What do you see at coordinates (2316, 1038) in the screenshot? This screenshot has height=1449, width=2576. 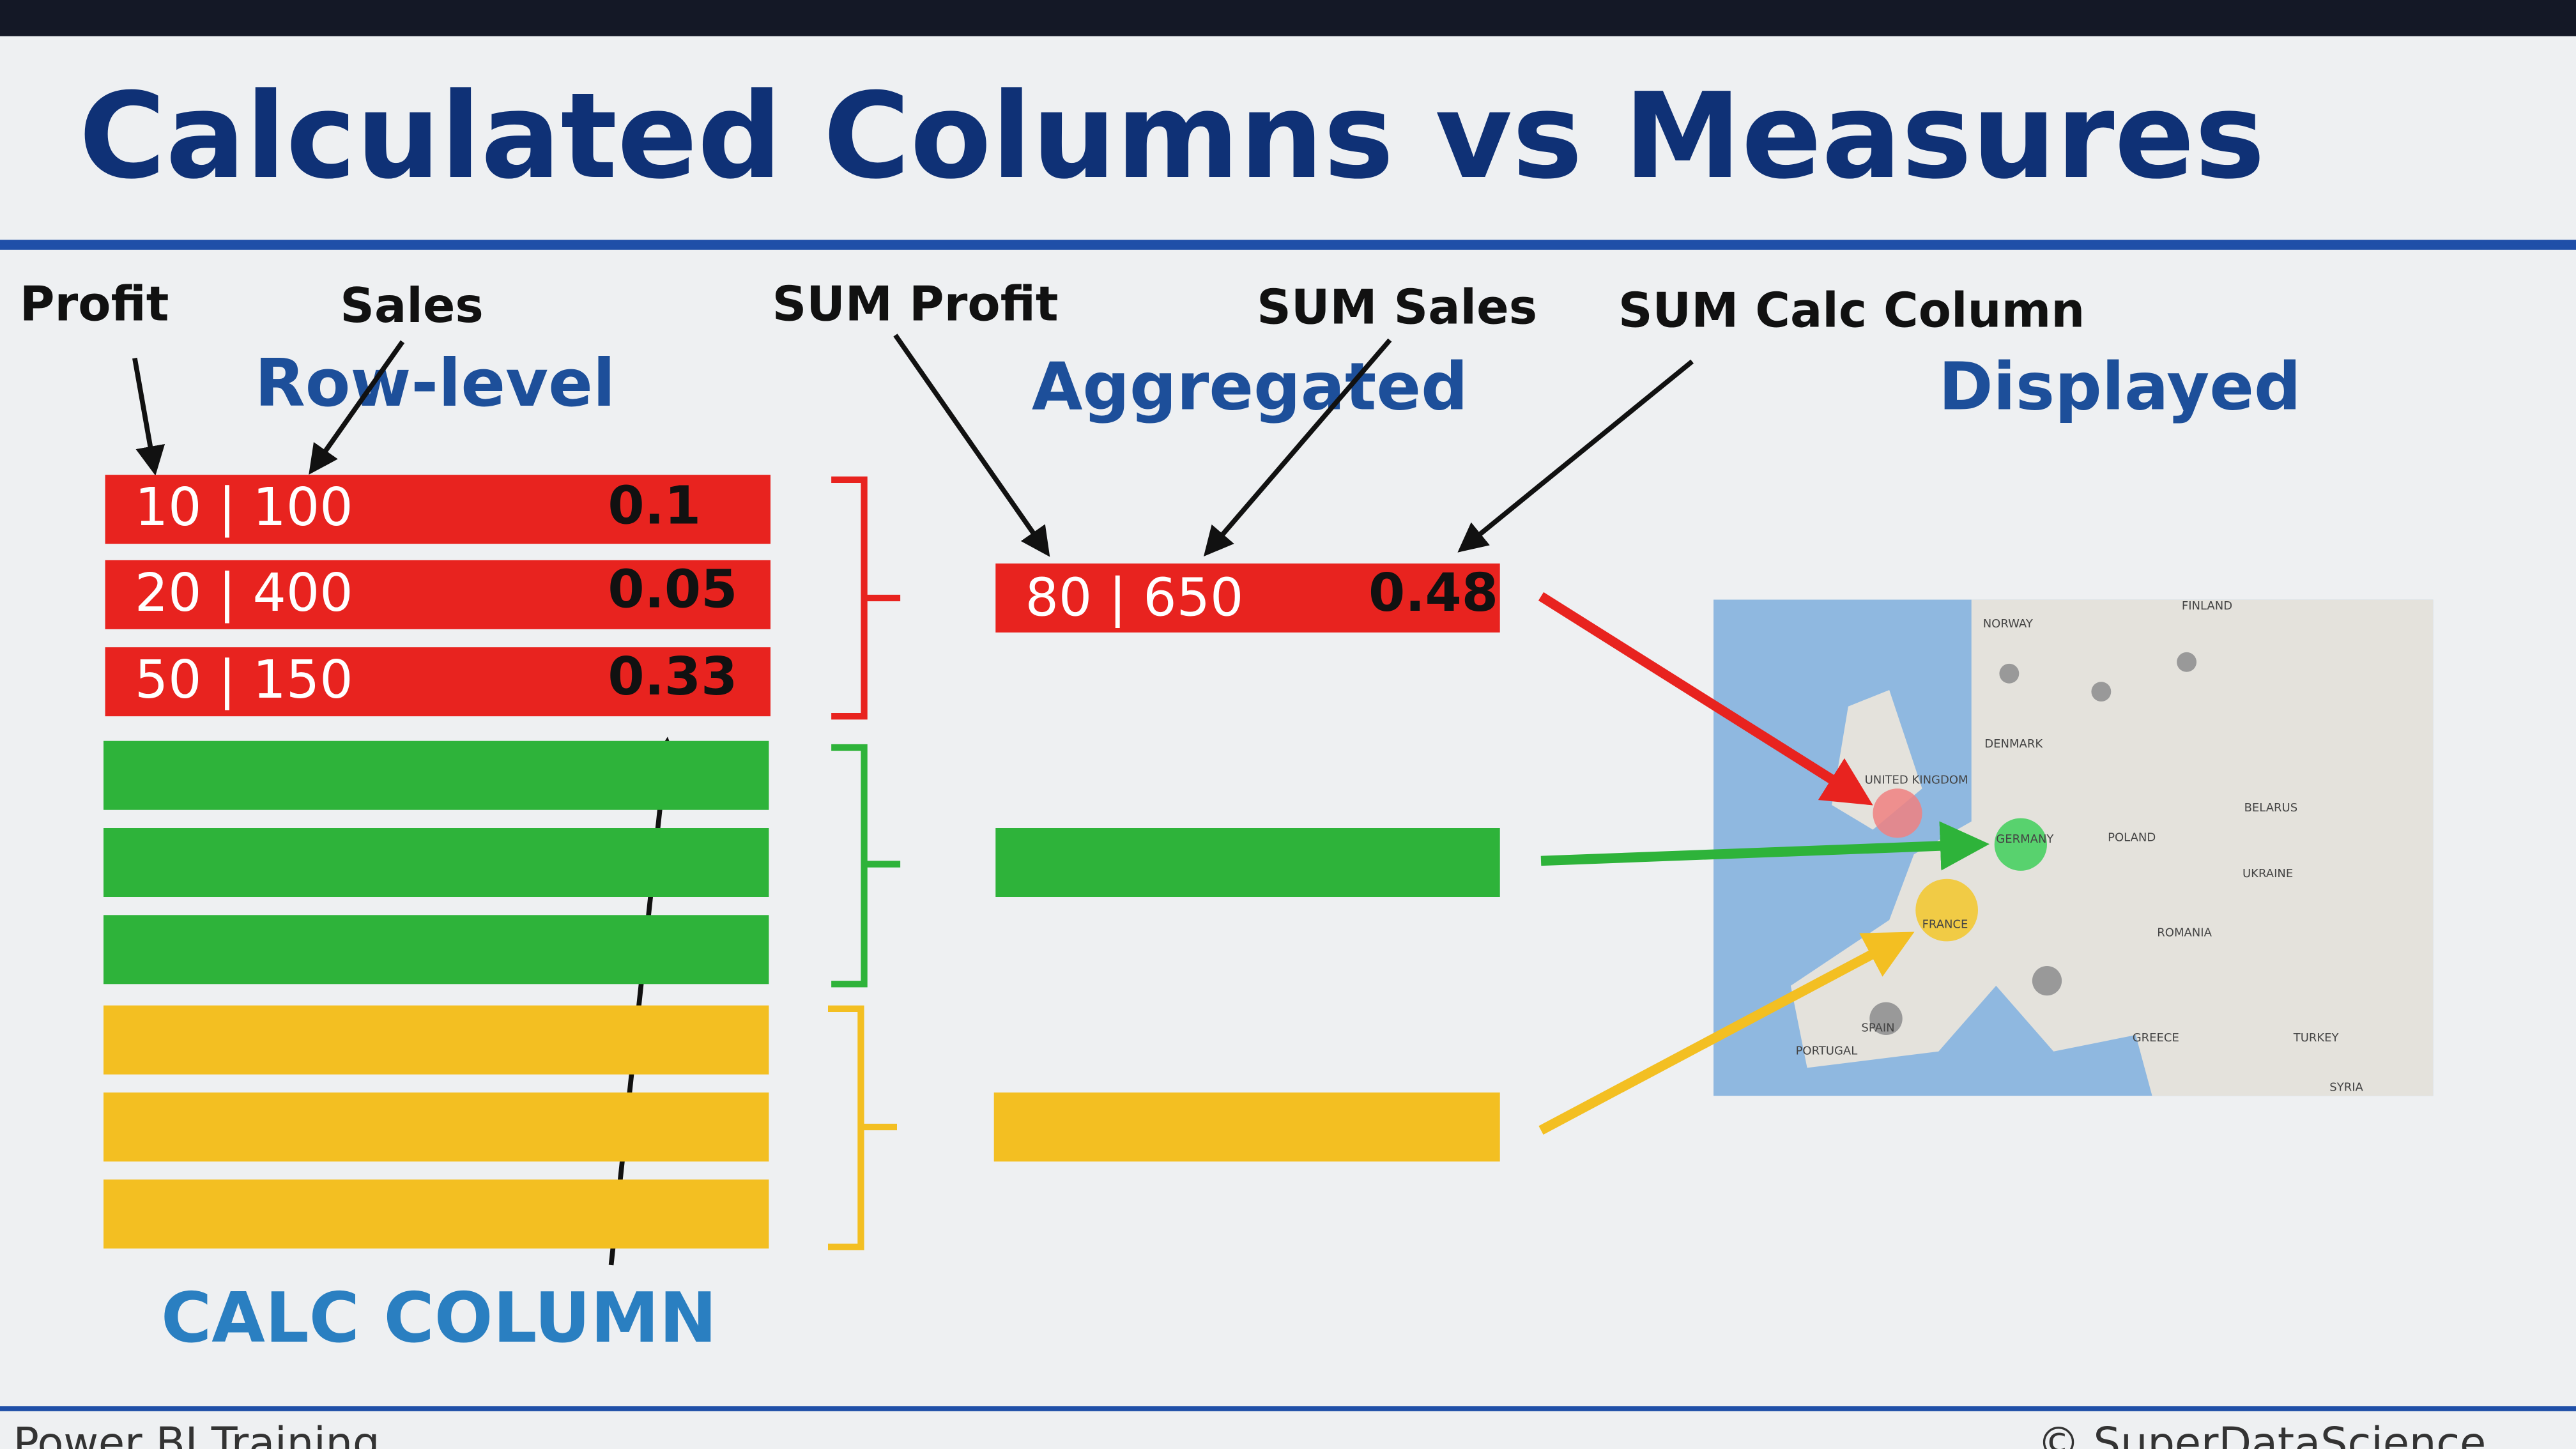 I see `map-label: TURKEY` at bounding box center [2316, 1038].